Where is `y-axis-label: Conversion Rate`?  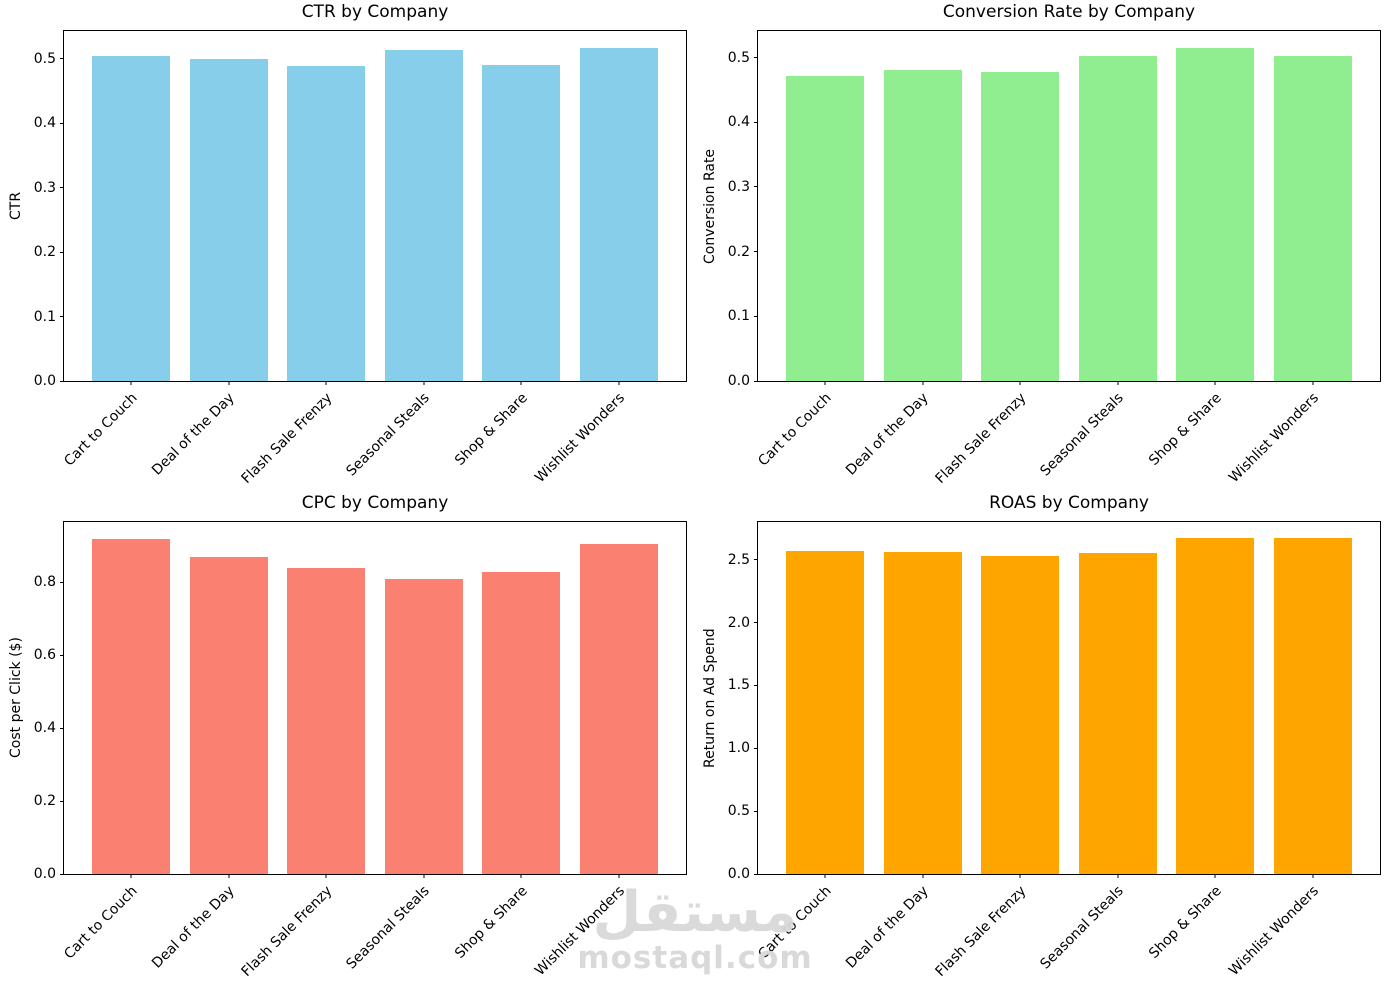
y-axis-label: Conversion Rate is located at coordinates (710, 206).